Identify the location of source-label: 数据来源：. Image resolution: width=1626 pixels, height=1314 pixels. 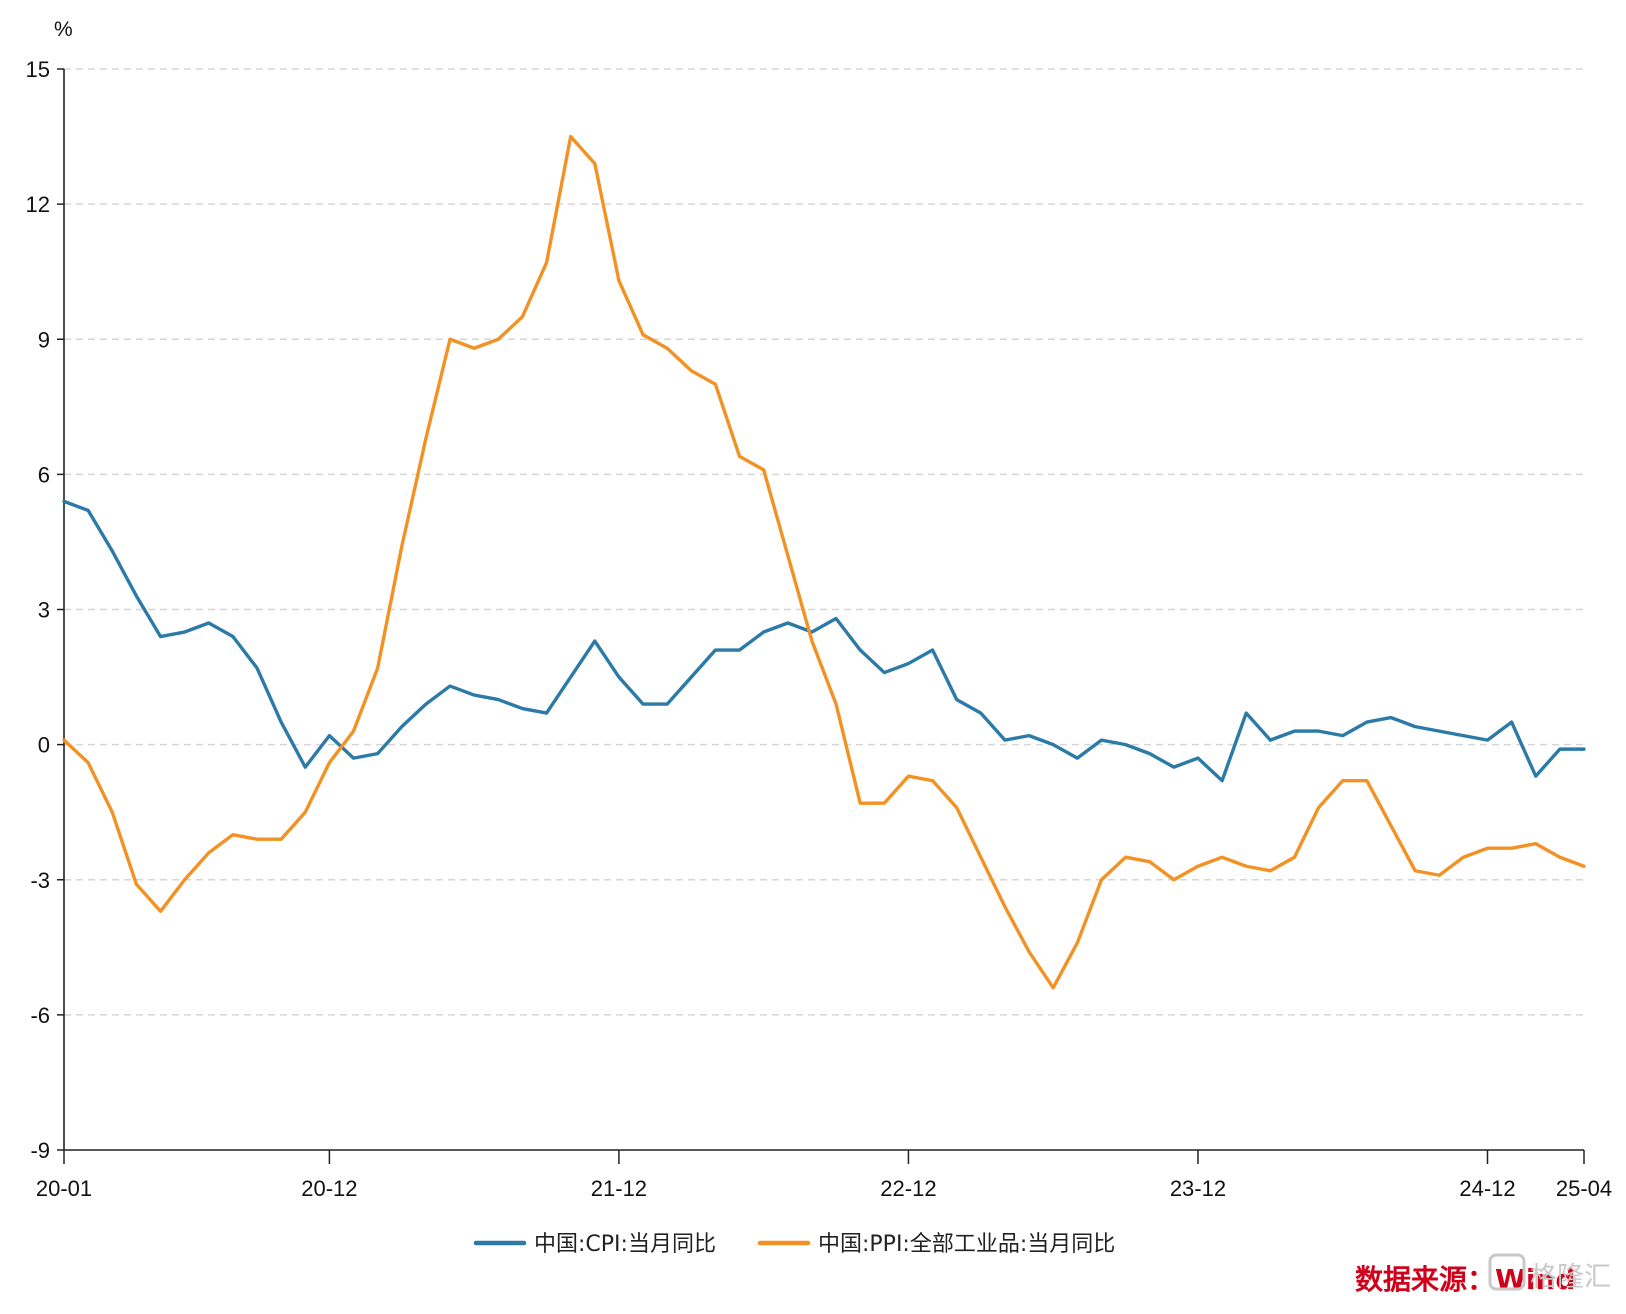
(1425, 1279).